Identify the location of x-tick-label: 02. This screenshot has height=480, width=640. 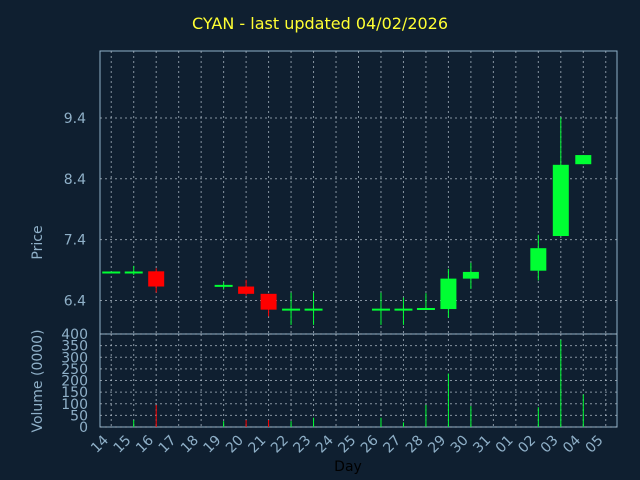
(527, 445).